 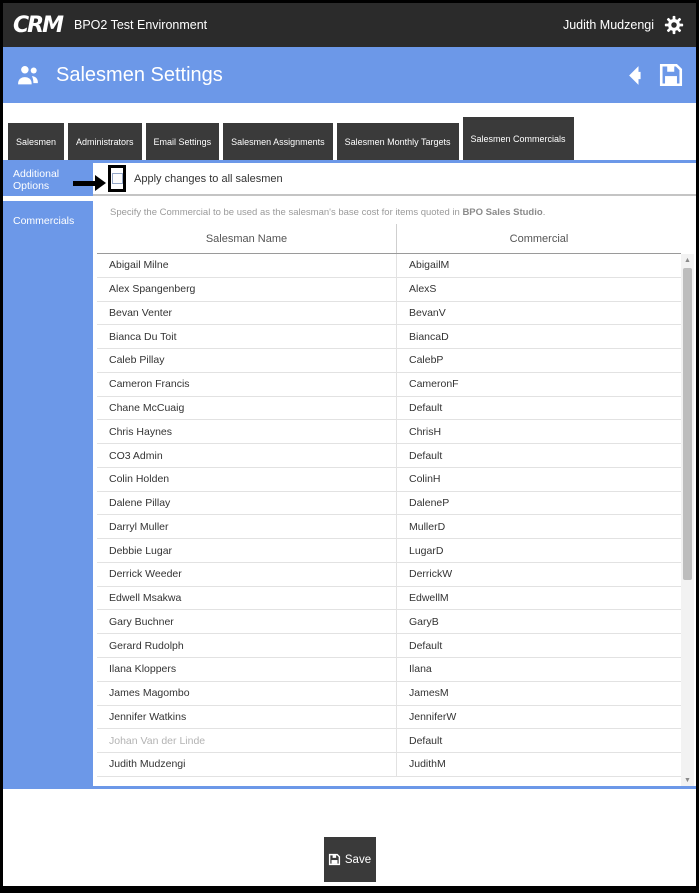 What do you see at coordinates (182, 141) in the screenshot?
I see `tab-email-settings: Email Settings` at bounding box center [182, 141].